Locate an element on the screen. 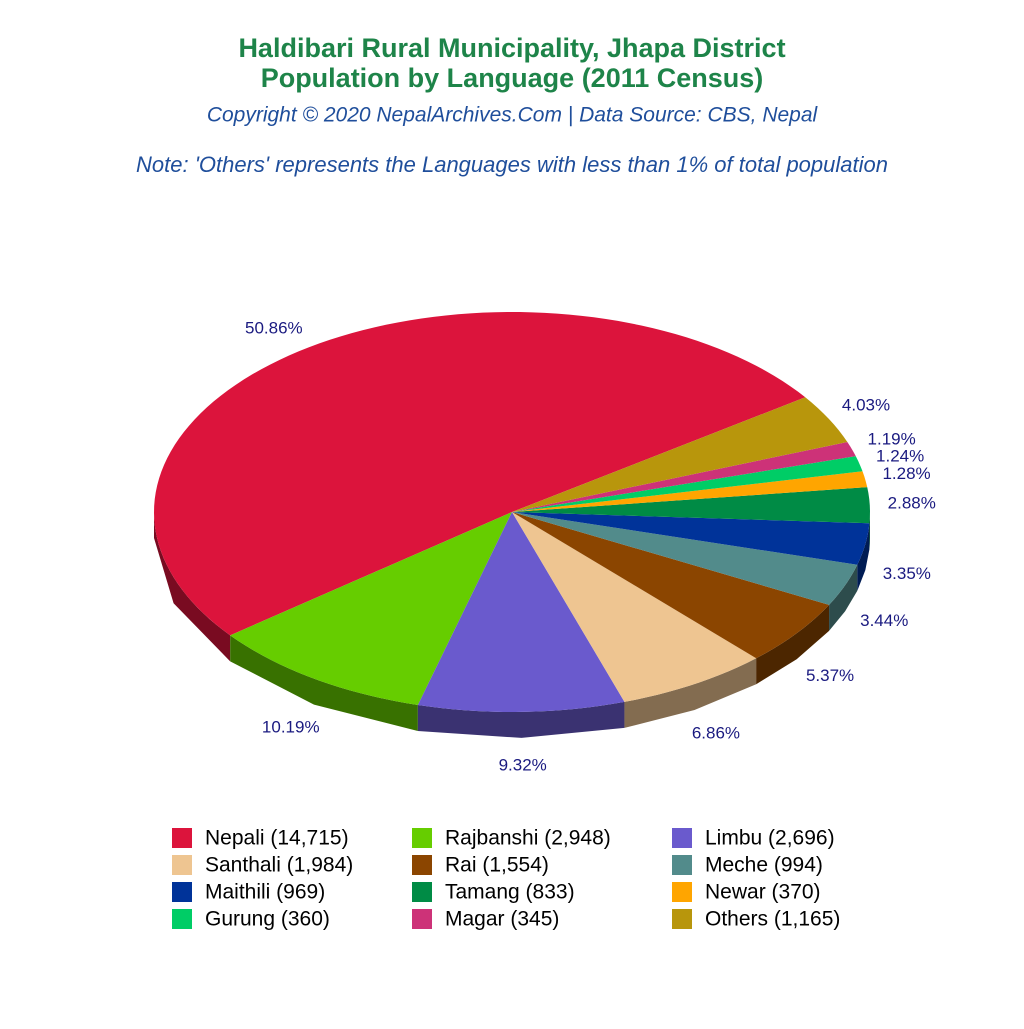 This screenshot has height=1029, width=1024. data-label: 9.32% is located at coordinates (523, 764).